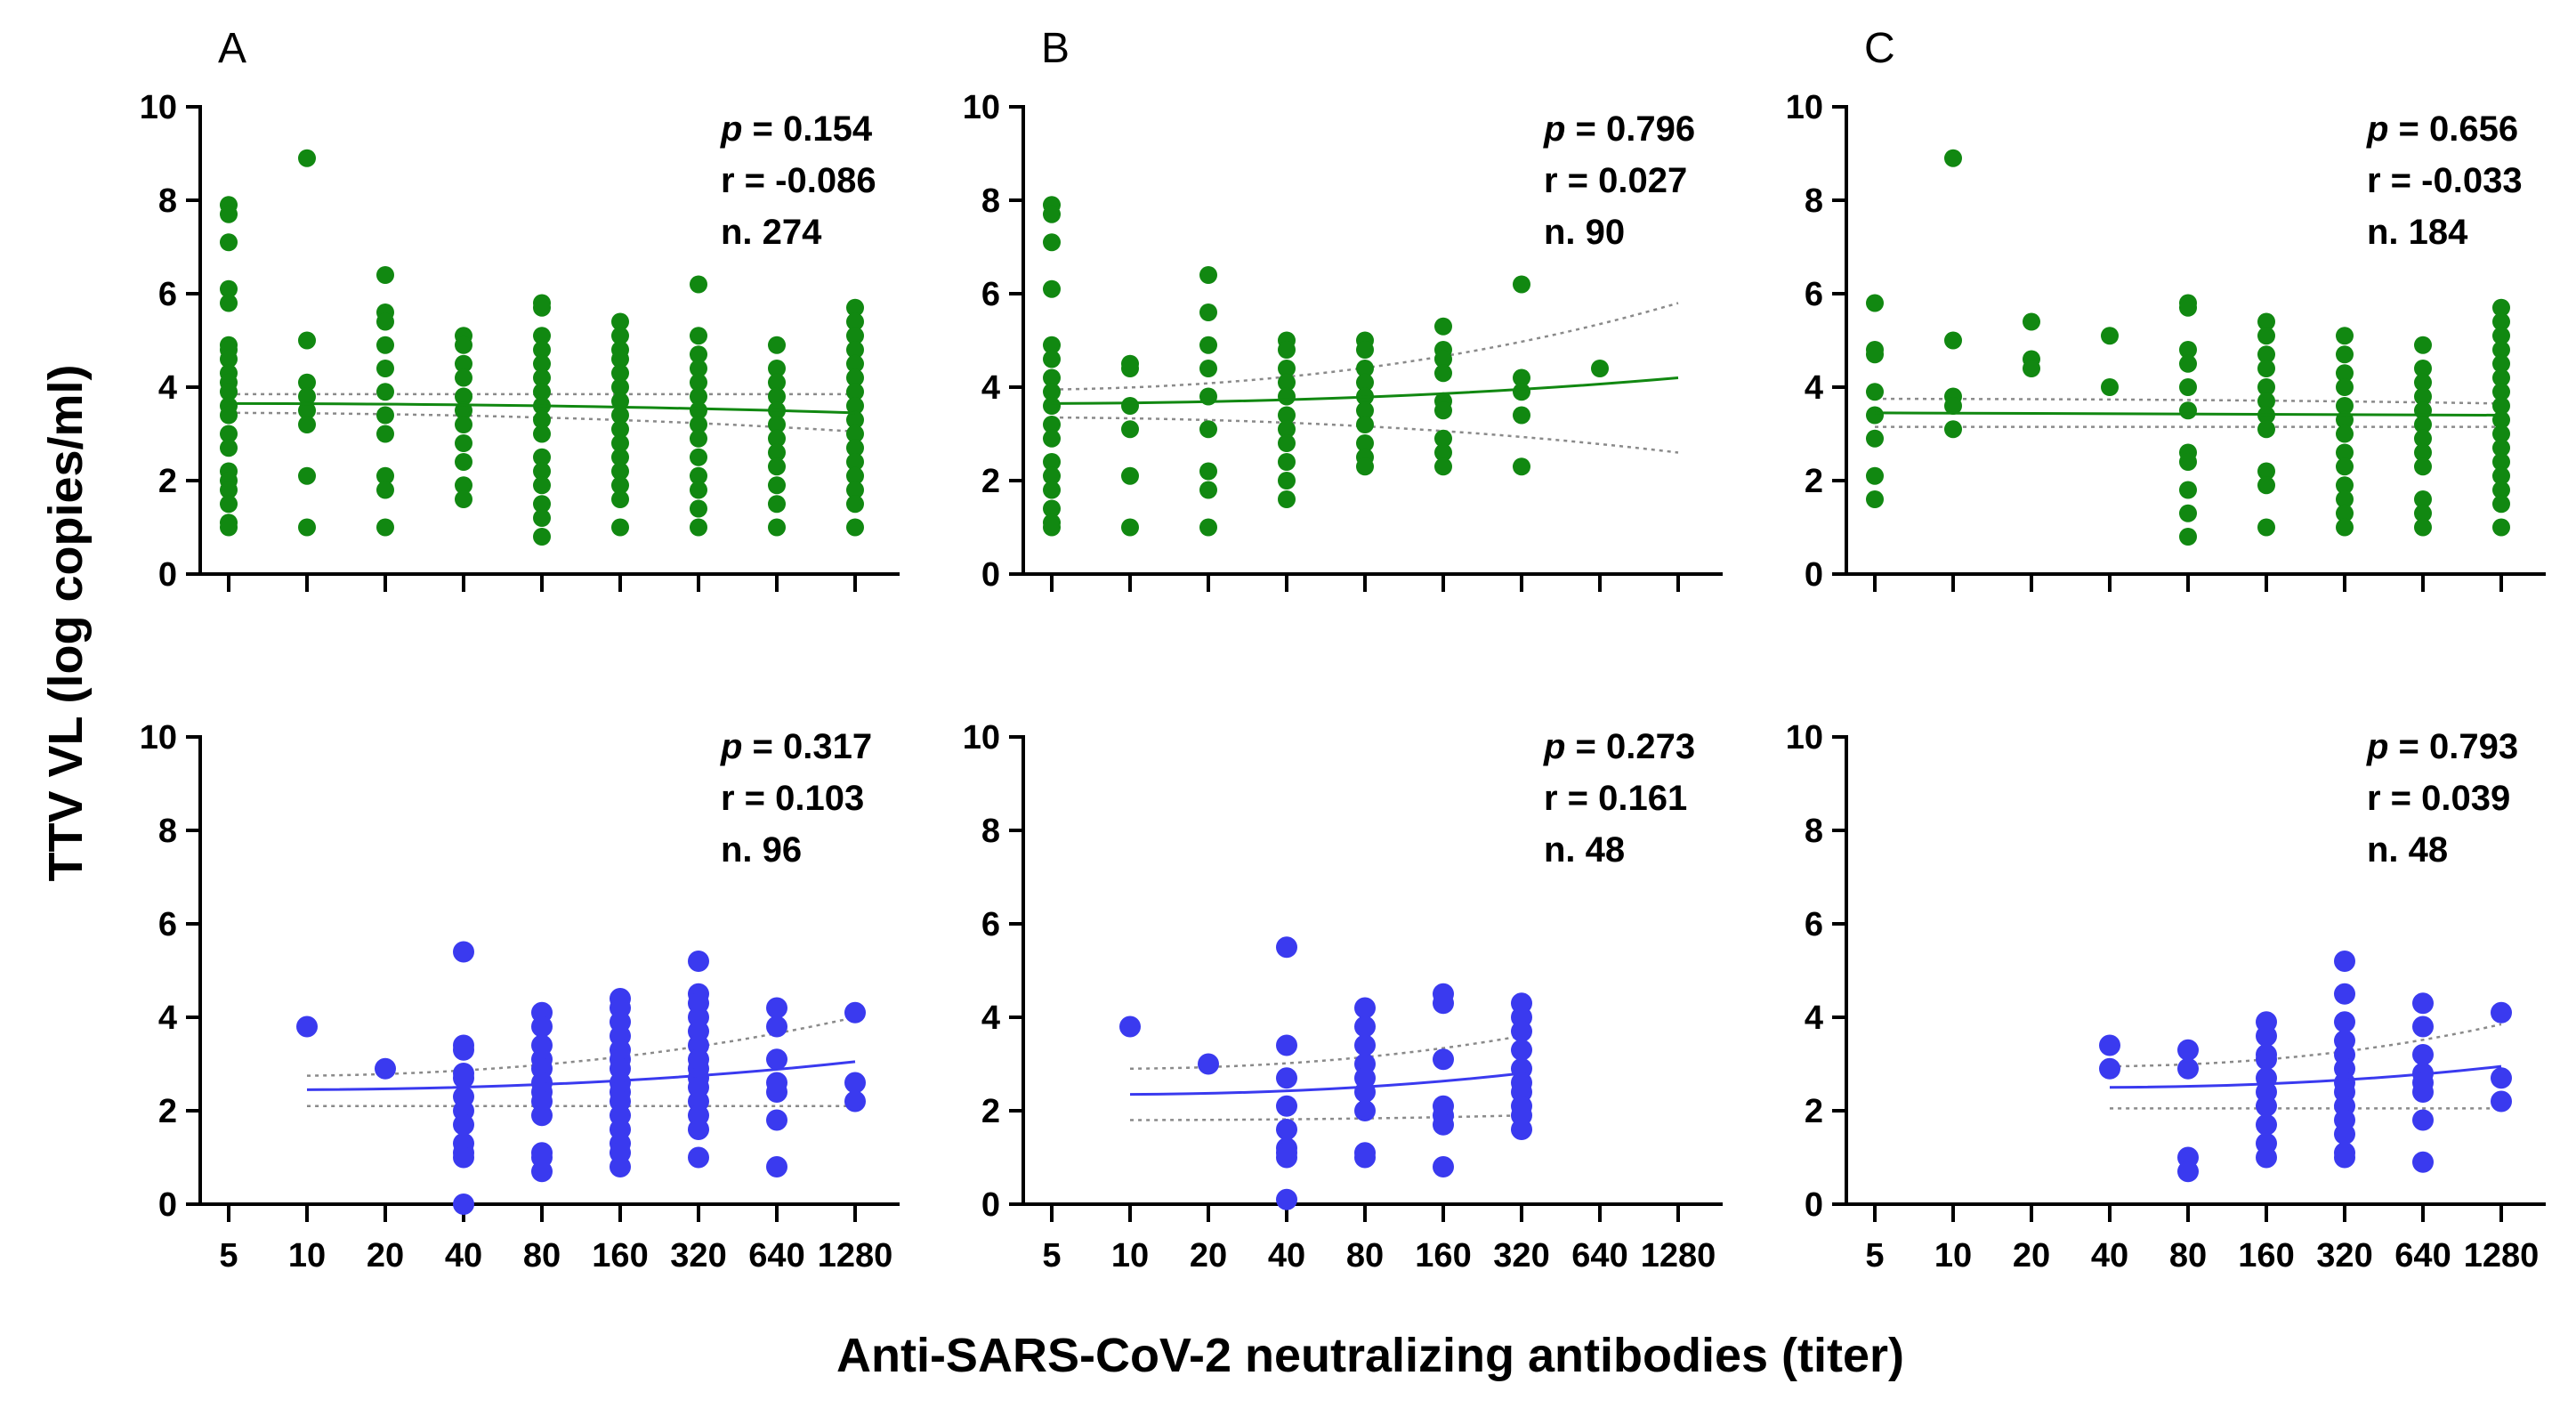  What do you see at coordinates (1814, 294) in the screenshot?
I see `panel-top-c-y-tick-label: 6` at bounding box center [1814, 294].